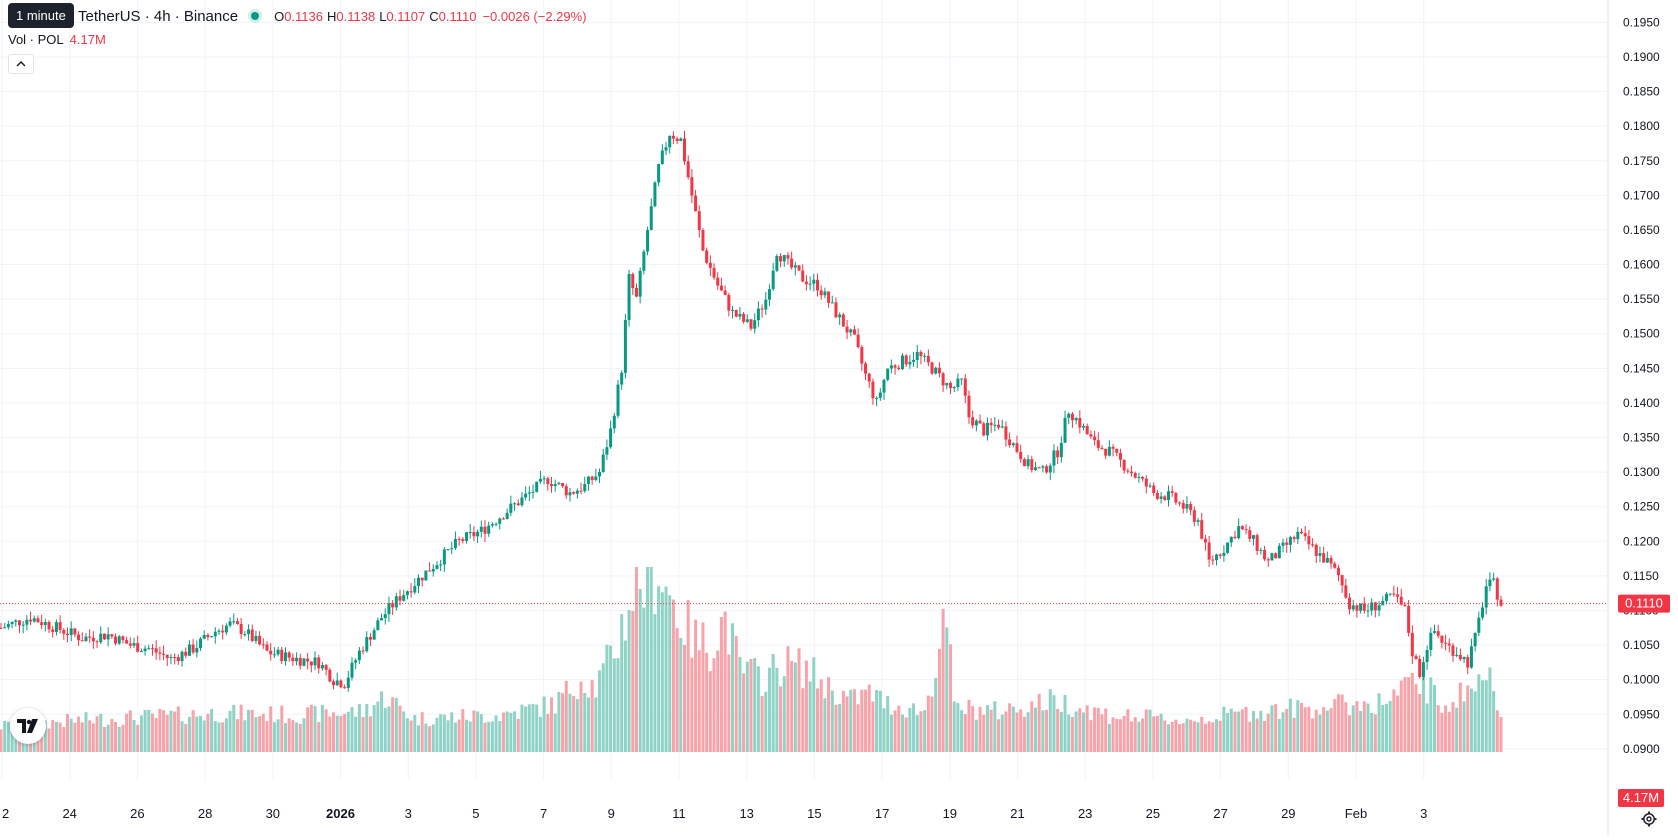 This screenshot has width=1678, height=840. What do you see at coordinates (57, 39) in the screenshot?
I see `volume-legend: Vol · POL 4.17M` at bounding box center [57, 39].